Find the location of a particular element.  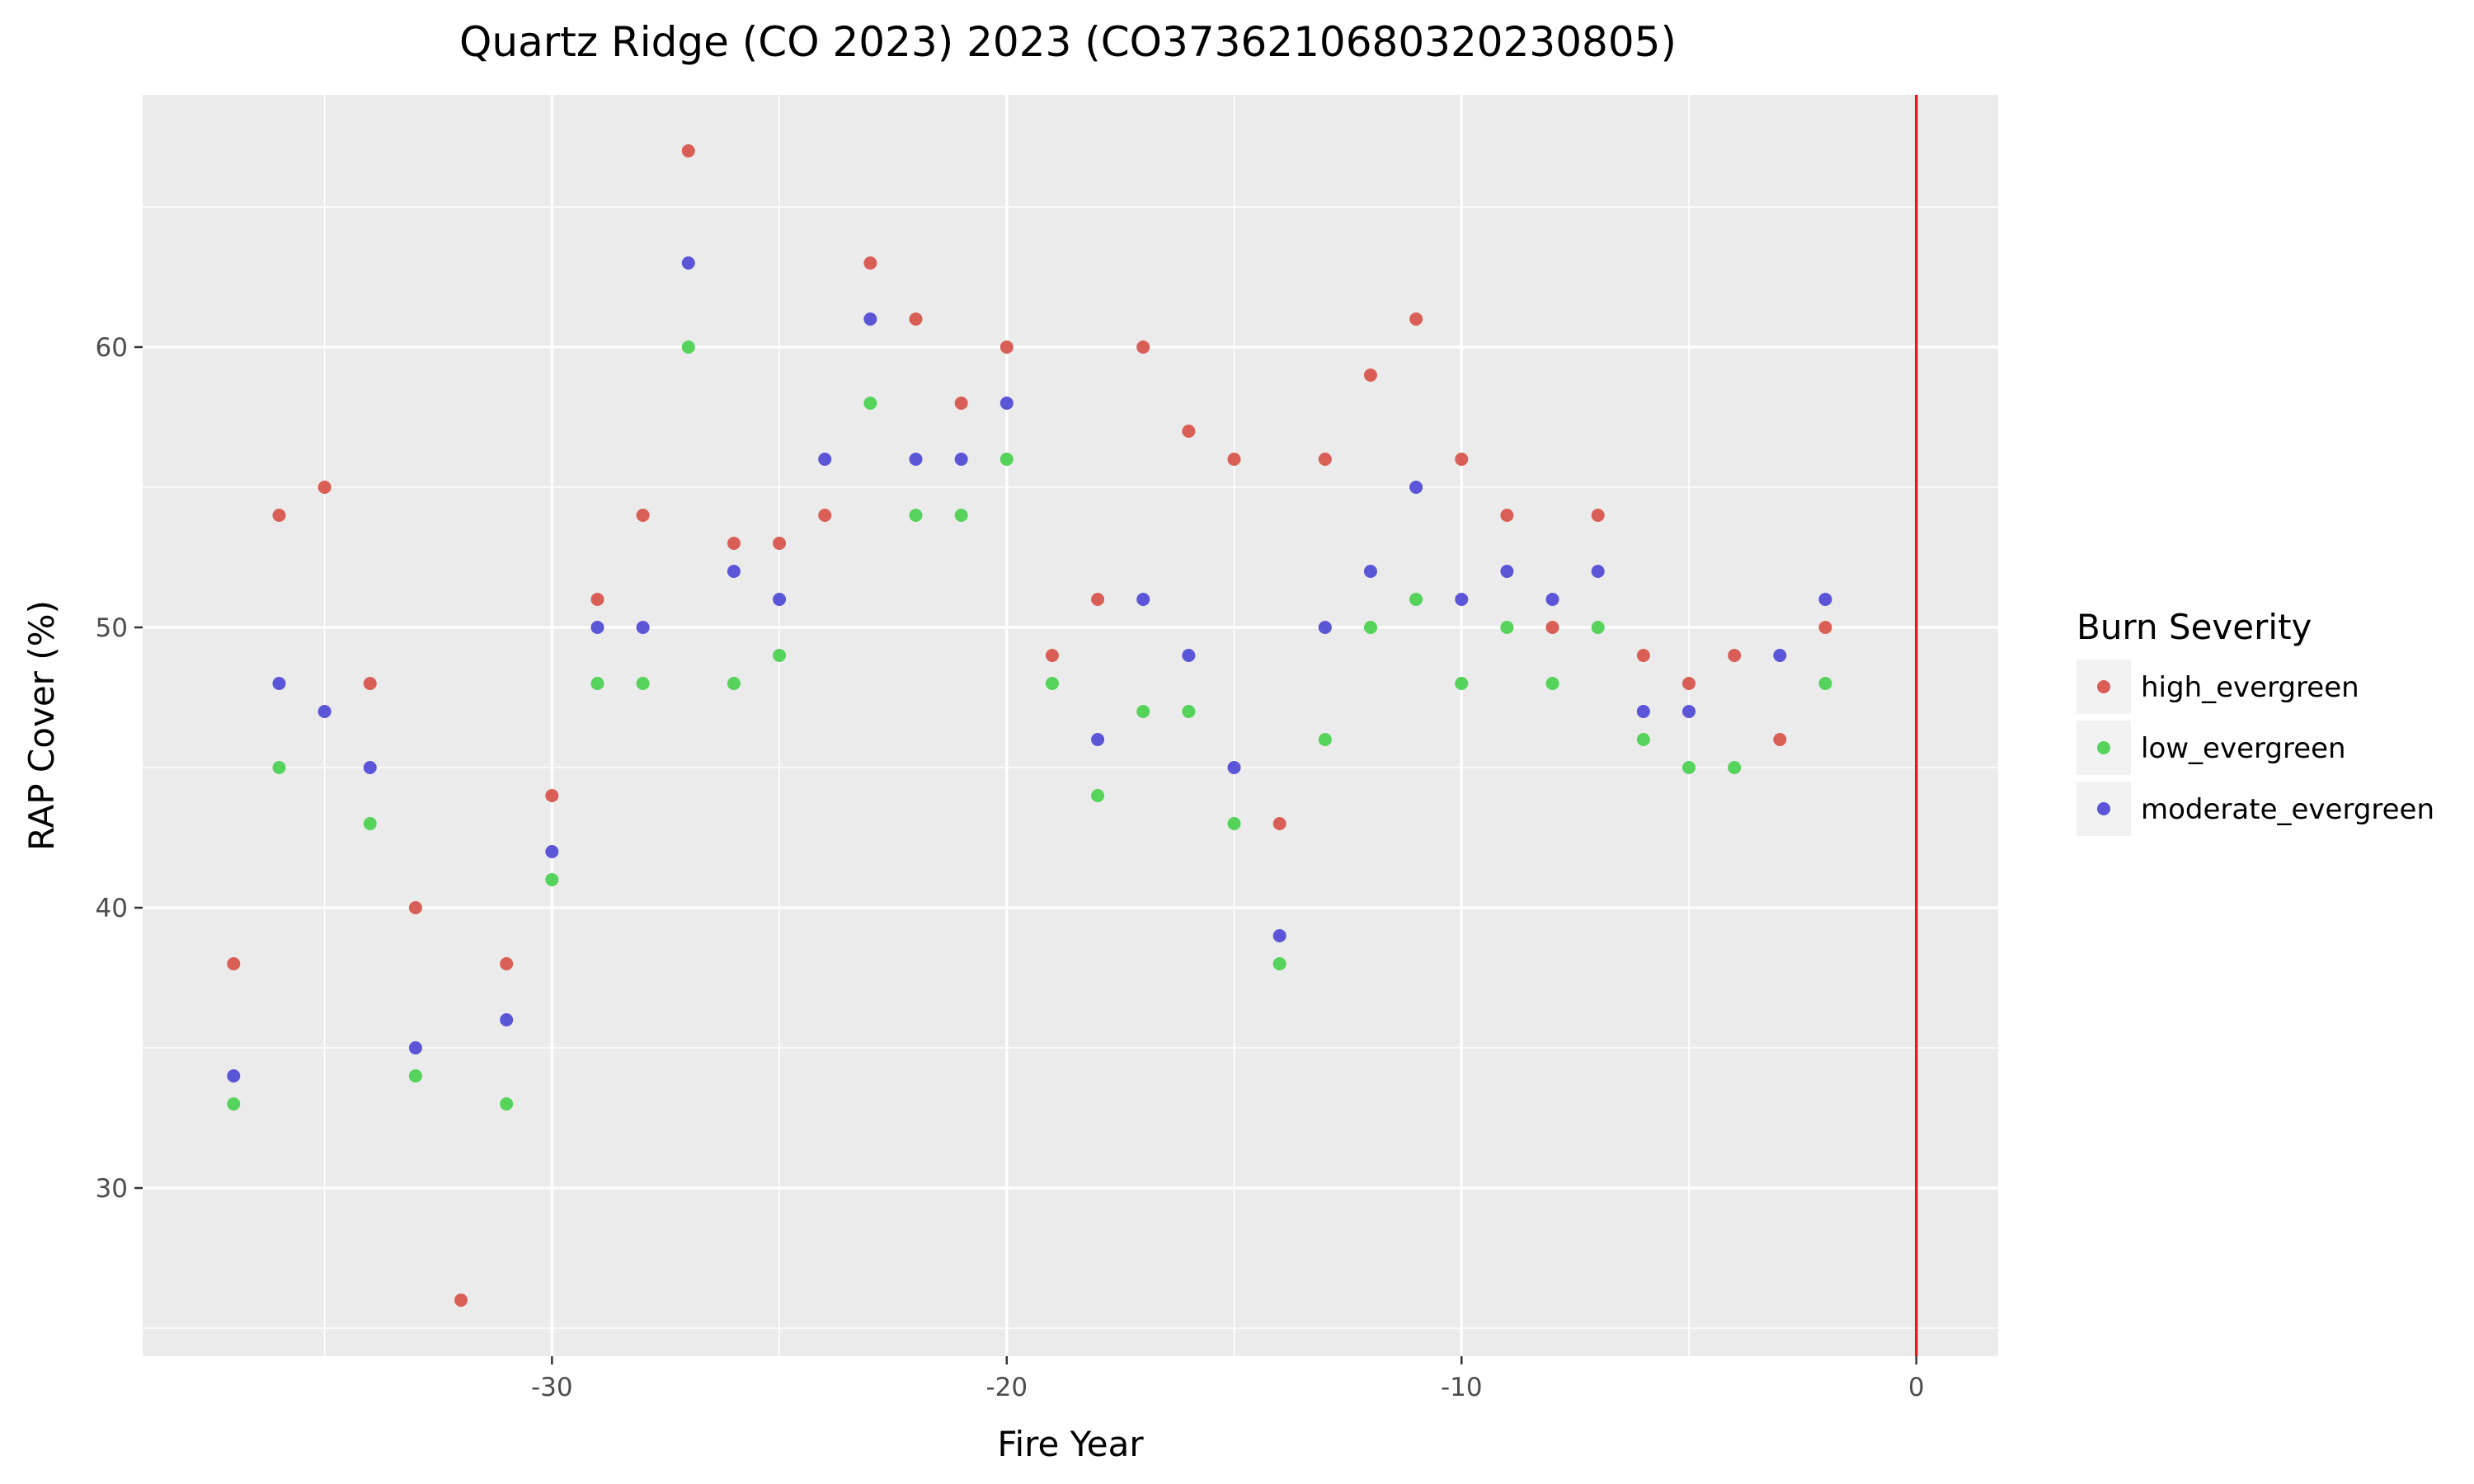

legend-label: low_evergreen is located at coordinates (2243, 748).